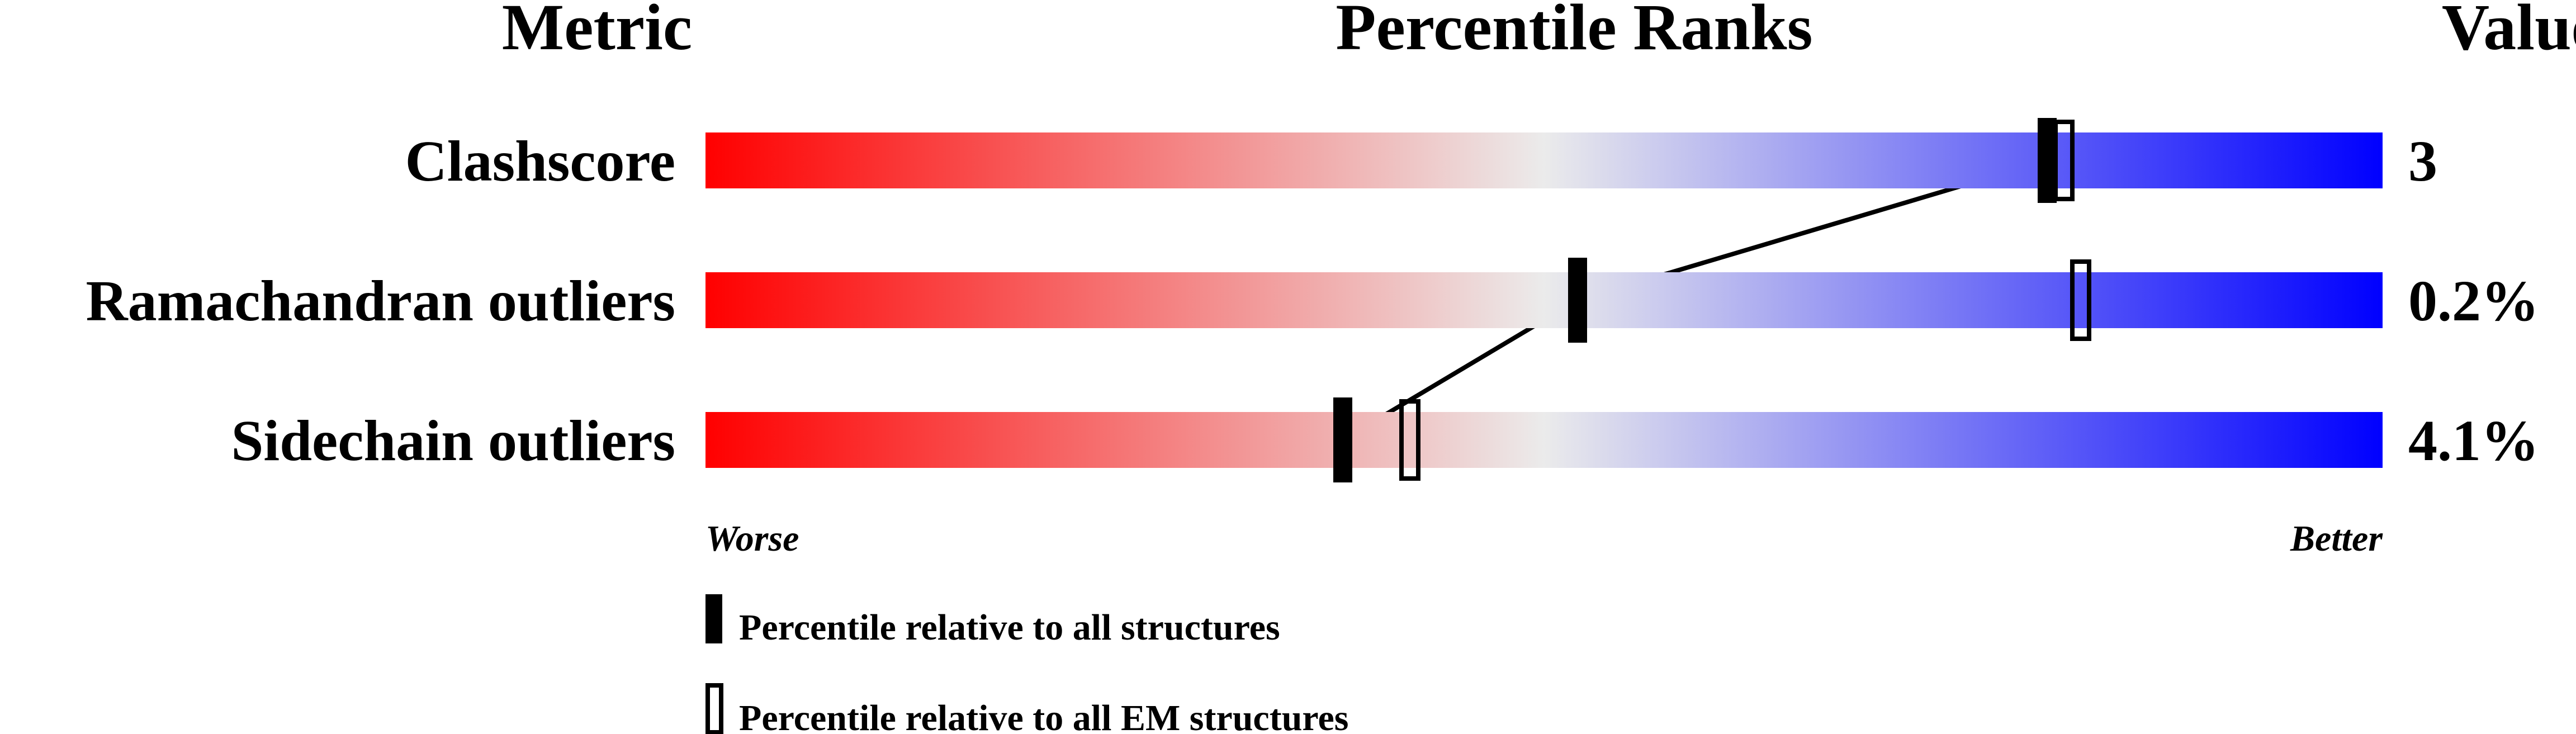  Describe the element at coordinates (2336, 538) in the screenshot. I see `better-label: Better` at that location.